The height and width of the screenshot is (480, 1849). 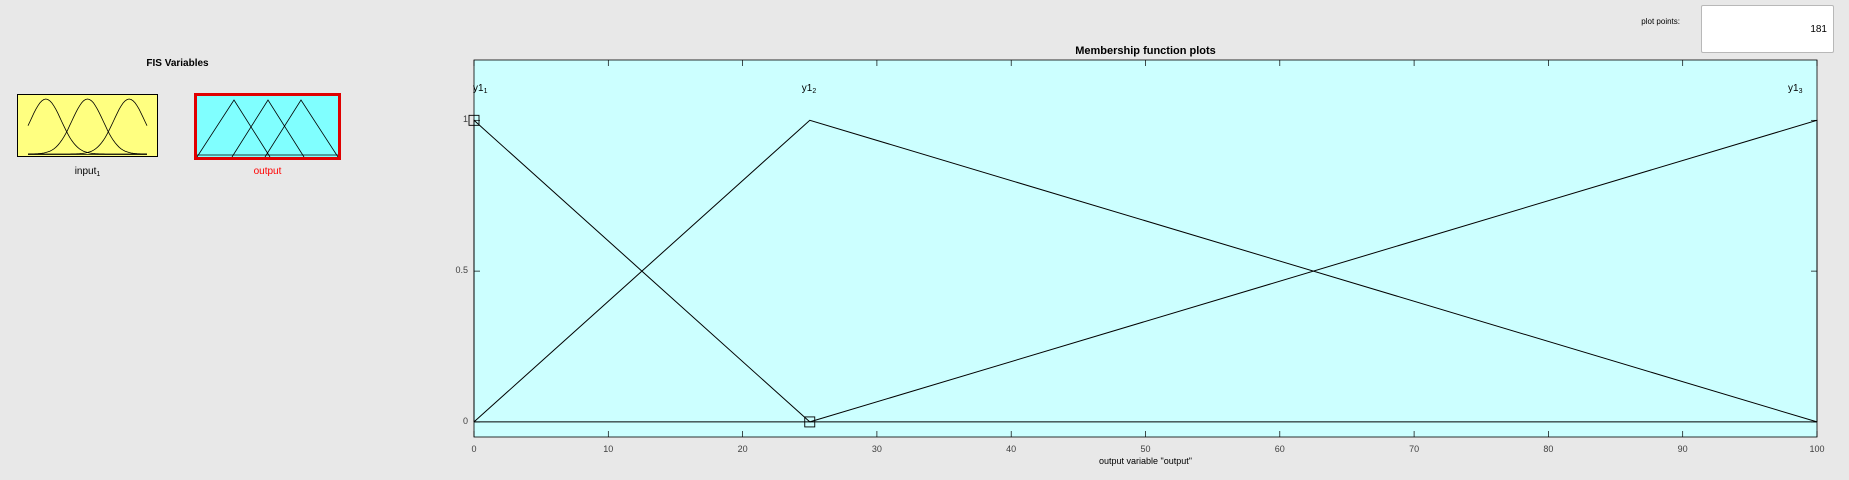 I want to click on x-tick-label: 80, so click(x=1548, y=449).